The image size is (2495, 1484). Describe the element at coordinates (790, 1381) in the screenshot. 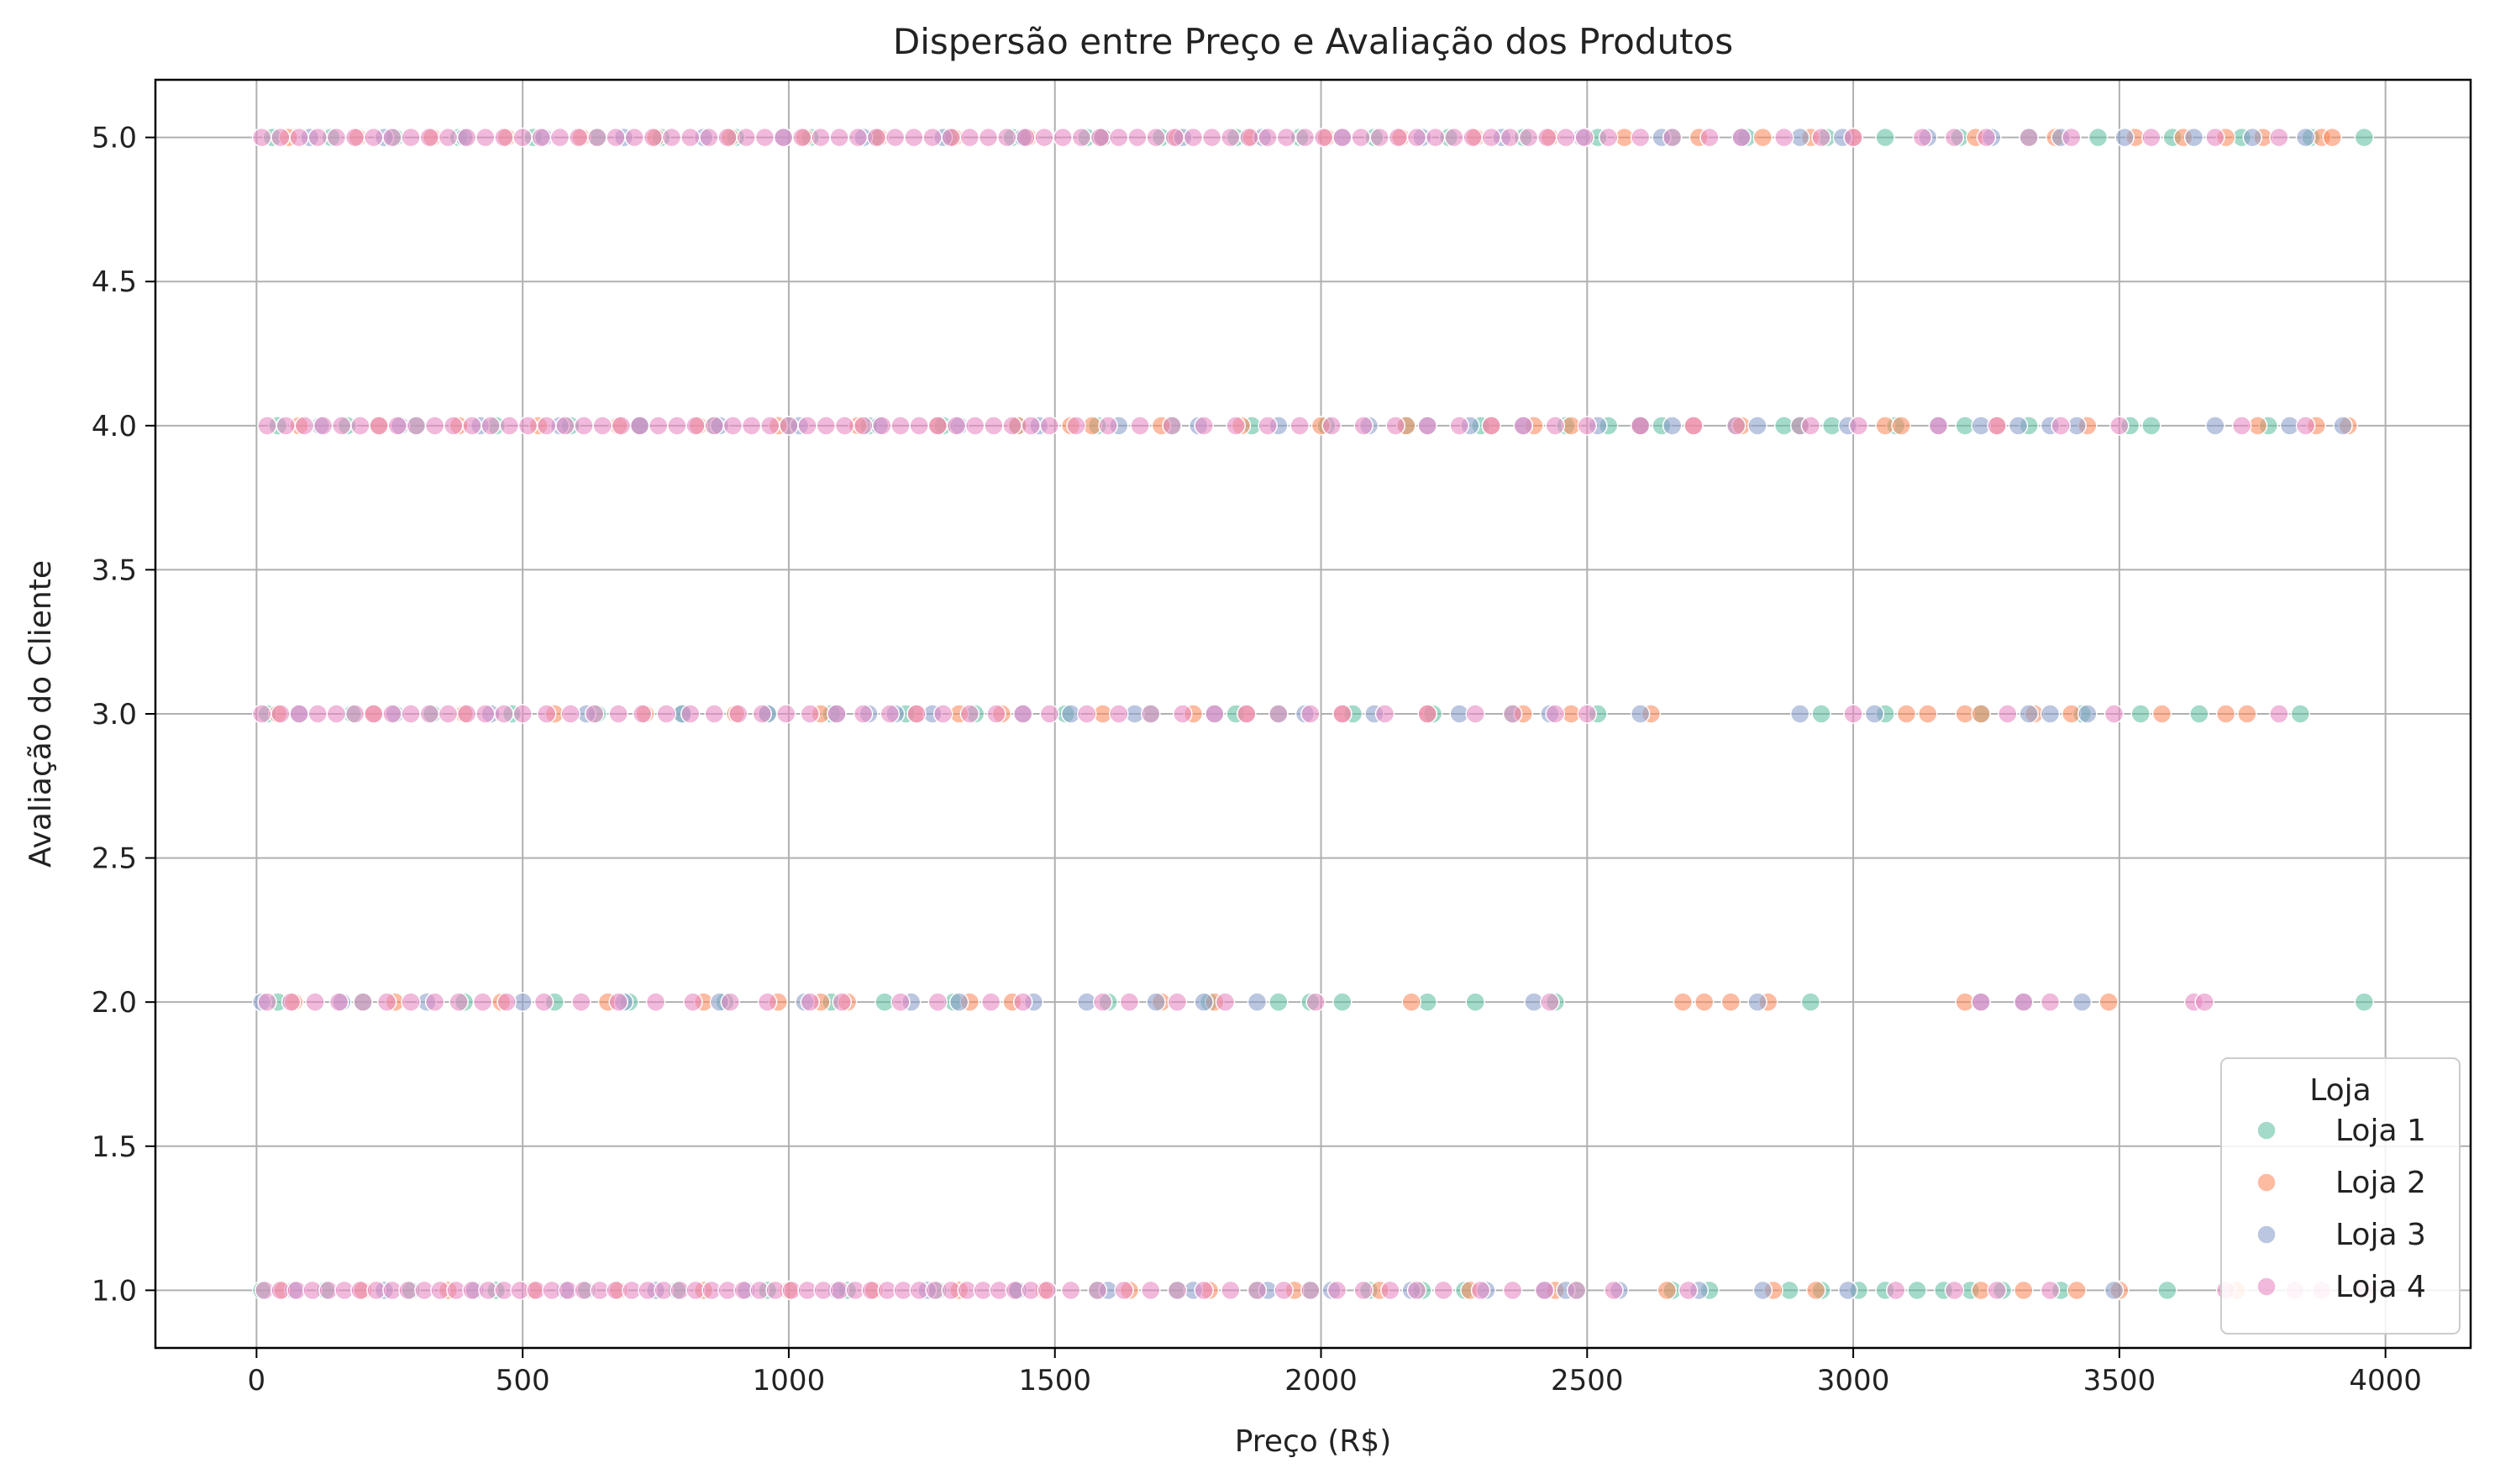

I see `x-tick-label: 1000` at that location.